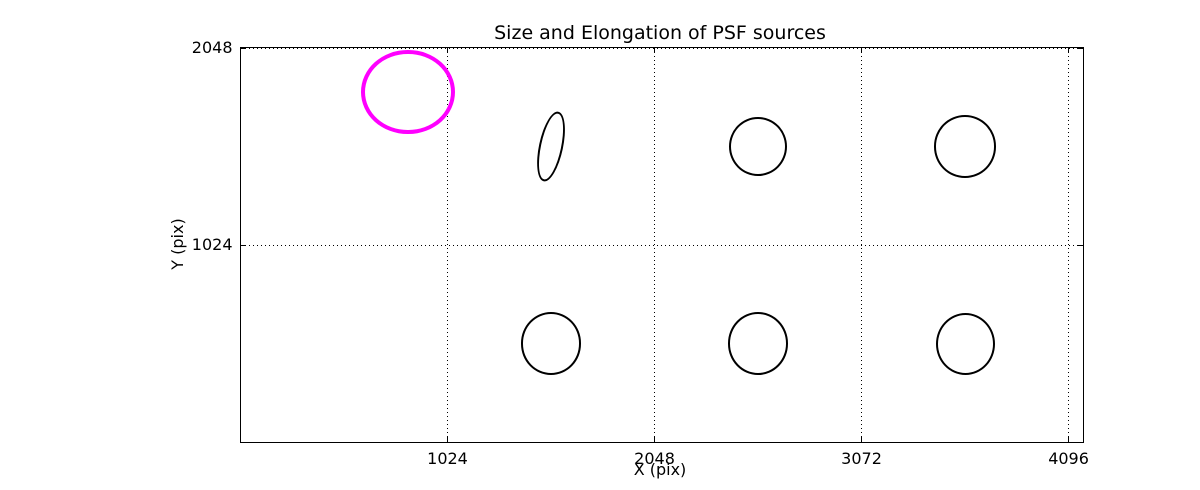  I want to click on x-tick-label: 4096, so click(1068, 458).